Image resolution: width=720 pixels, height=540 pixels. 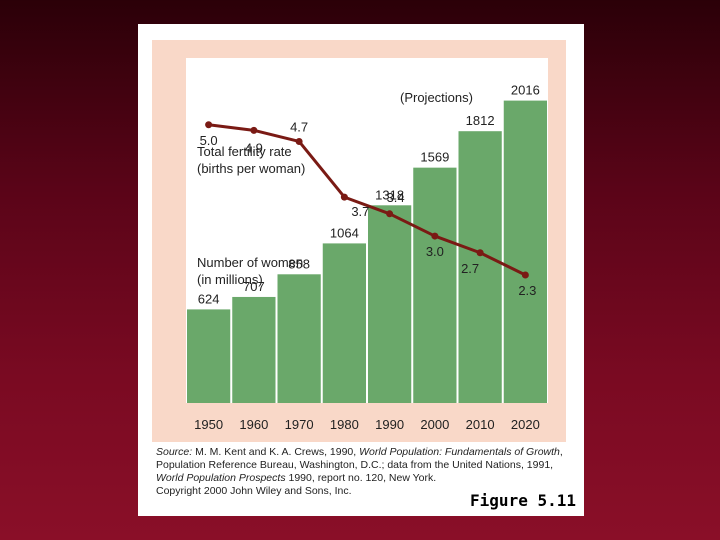 I want to click on fertility-label-2020: 2.3, so click(x=527, y=290).